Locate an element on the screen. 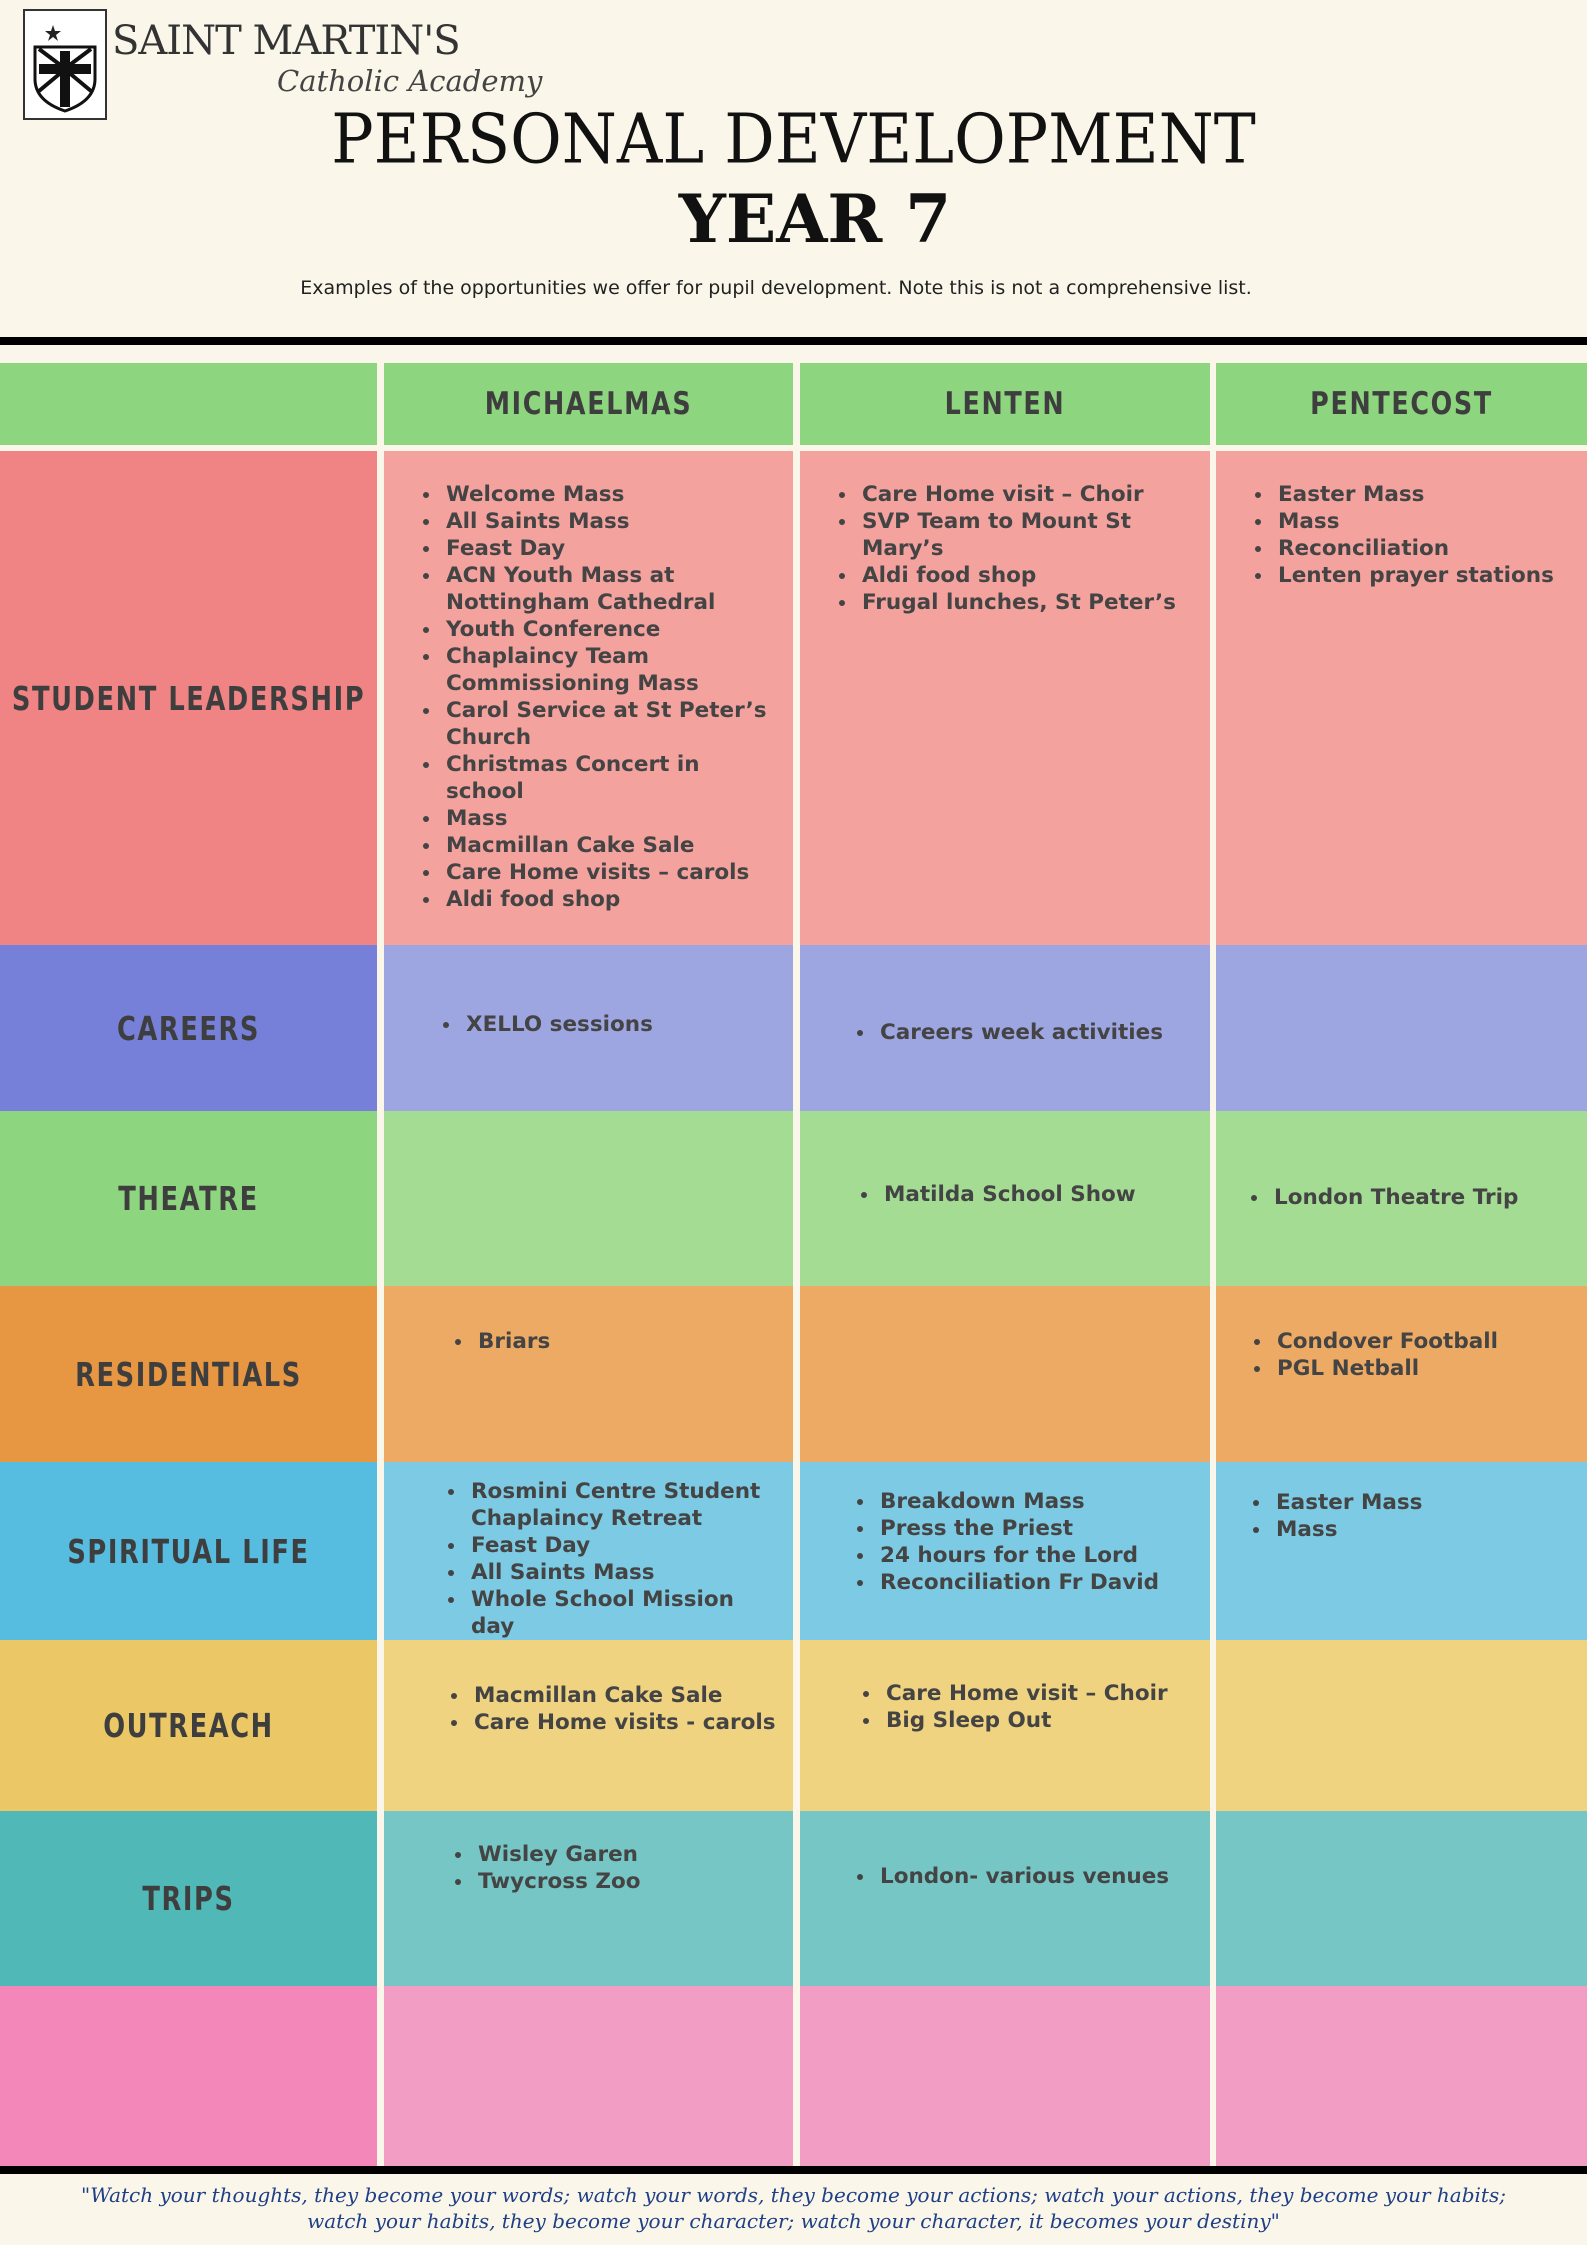 The image size is (1587, 2245). activity-list: Briars is located at coordinates (583, 1341).